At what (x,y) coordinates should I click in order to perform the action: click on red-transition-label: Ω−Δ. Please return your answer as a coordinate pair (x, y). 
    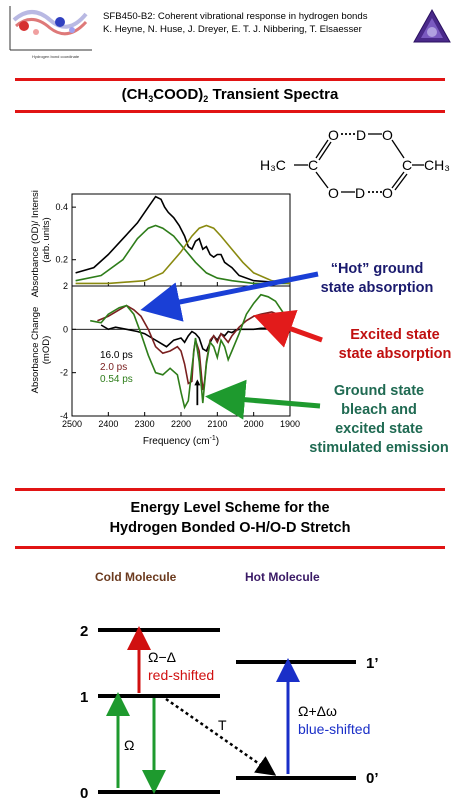
    Looking at the image, I should click on (162, 657).